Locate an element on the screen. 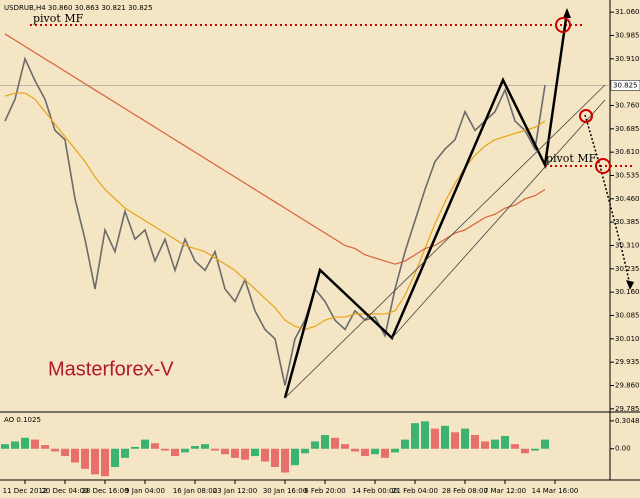 This screenshot has height=498, width=640. chart-title: USDRUB,H4 30.860 30.863 30.821 30.825 is located at coordinates (78, 8).